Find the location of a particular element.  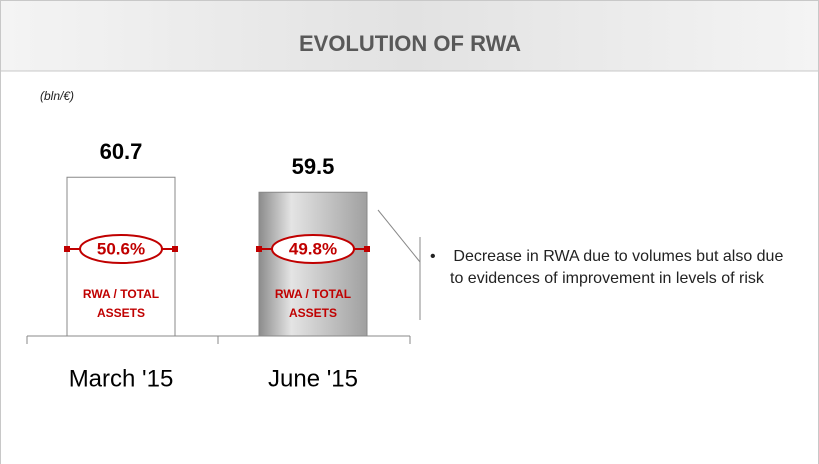

x-tick-label: March '15 is located at coordinates (121, 378).